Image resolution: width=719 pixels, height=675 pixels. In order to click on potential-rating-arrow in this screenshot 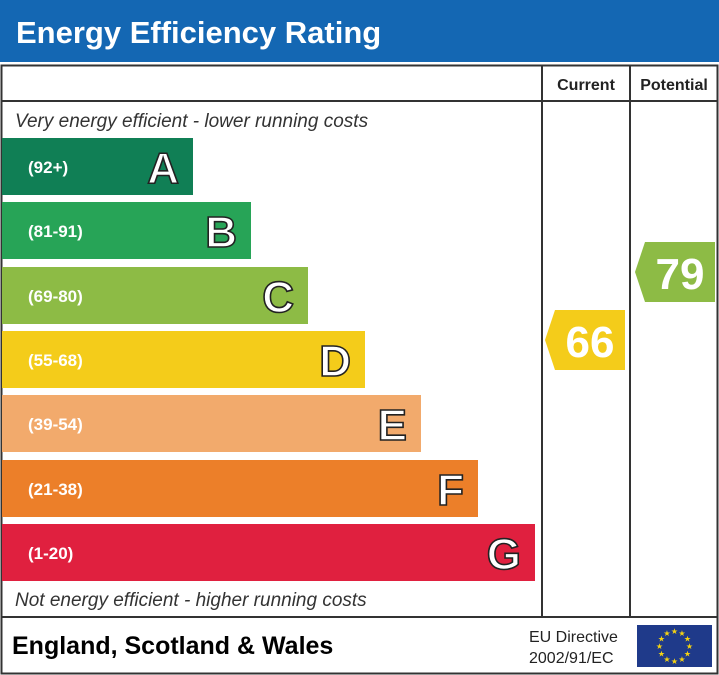, I will do `click(675, 272)`.